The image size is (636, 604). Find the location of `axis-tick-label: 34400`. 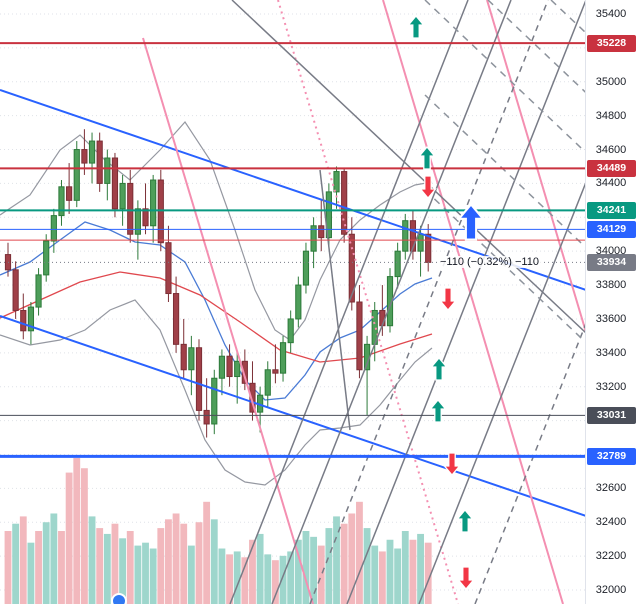

axis-tick-label: 34400 is located at coordinates (611, 183).